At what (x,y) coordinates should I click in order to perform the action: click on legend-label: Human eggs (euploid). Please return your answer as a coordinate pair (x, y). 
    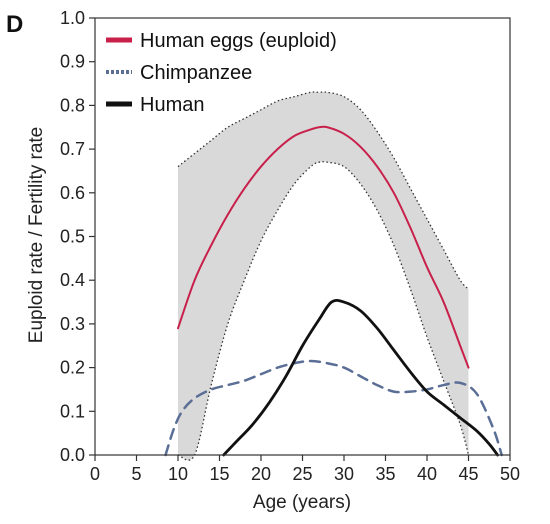
    Looking at the image, I should click on (238, 41).